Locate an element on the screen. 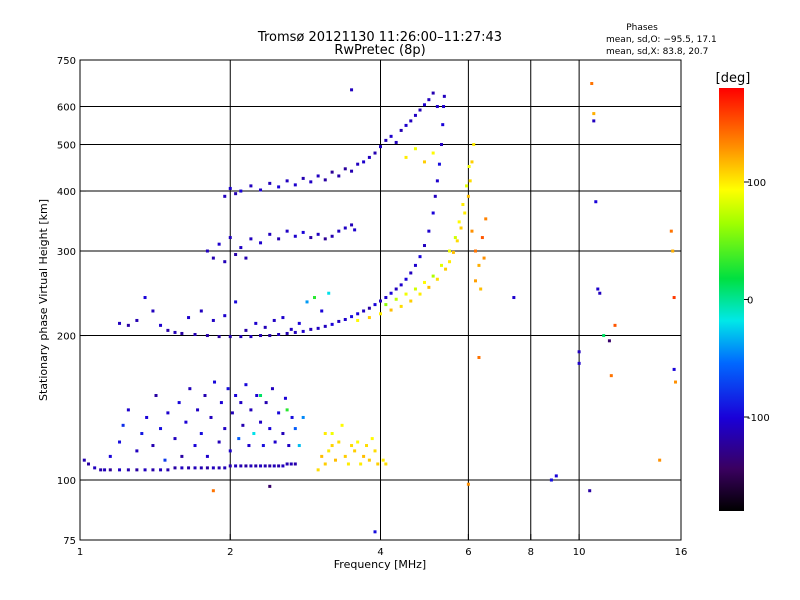 The image size is (800, 600). x-axis-label: Frequency [MHz] is located at coordinates (380, 564).